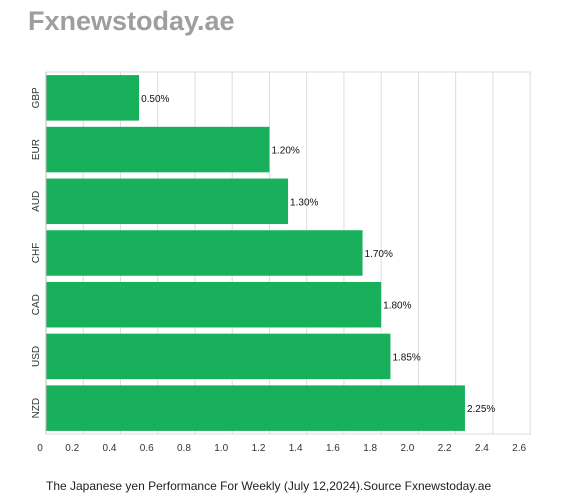 This screenshot has width=586, height=503. I want to click on x-tick-label: 1.2, so click(258, 448).